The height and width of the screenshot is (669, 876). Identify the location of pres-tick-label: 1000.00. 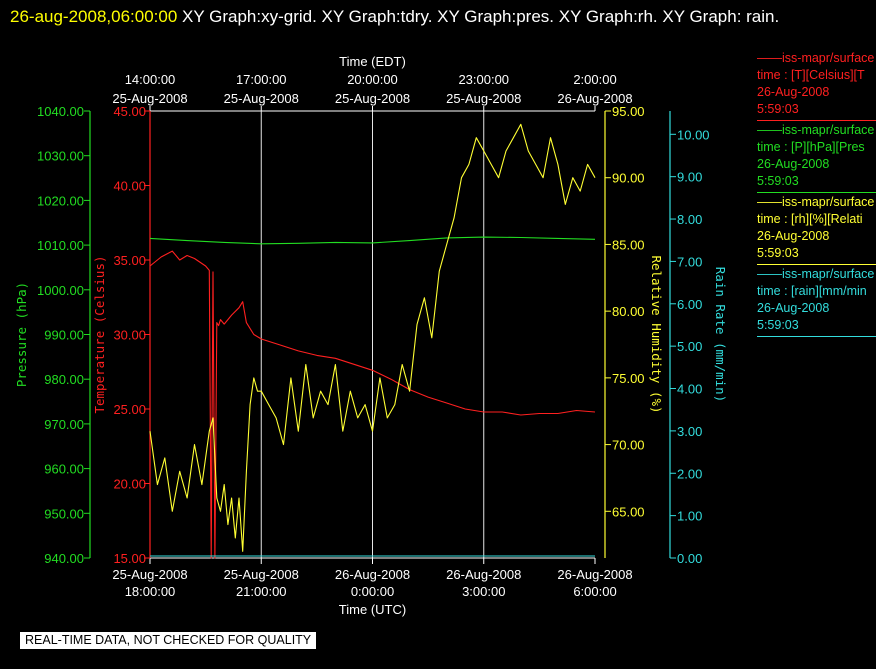
(60, 290).